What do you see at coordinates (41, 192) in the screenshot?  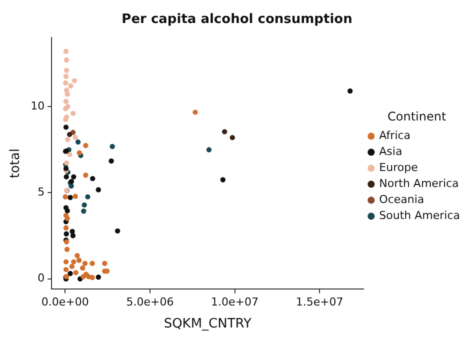 I see `y-tick-label: 5` at bounding box center [41, 192].